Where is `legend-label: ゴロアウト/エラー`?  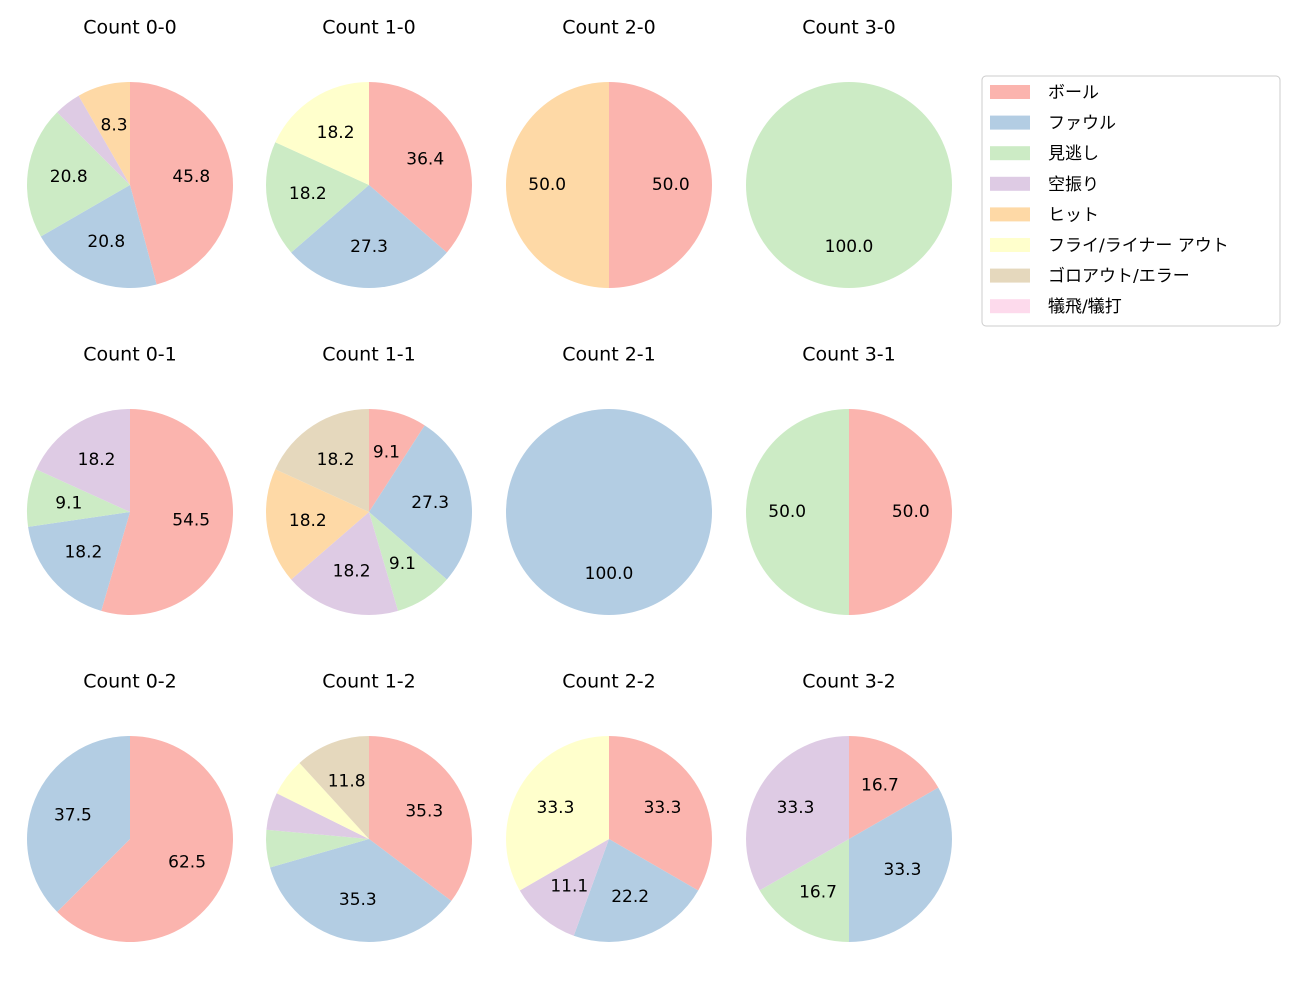
legend-label: ゴロアウト/エラー is located at coordinates (1119, 276).